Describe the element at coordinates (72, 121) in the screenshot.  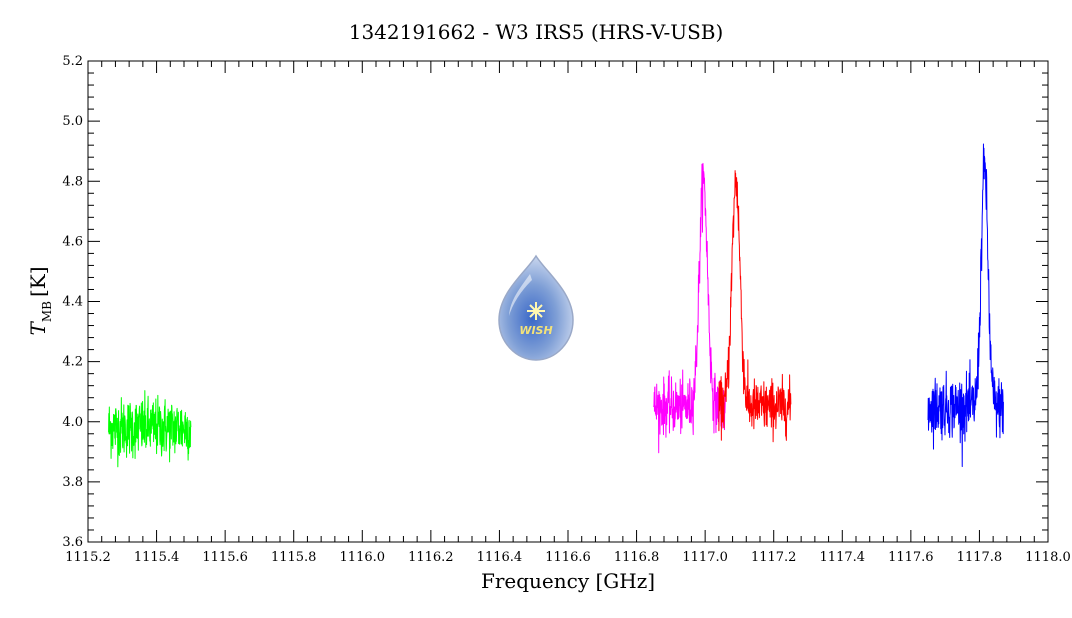
I see `y-tick-label: 5.0` at that location.